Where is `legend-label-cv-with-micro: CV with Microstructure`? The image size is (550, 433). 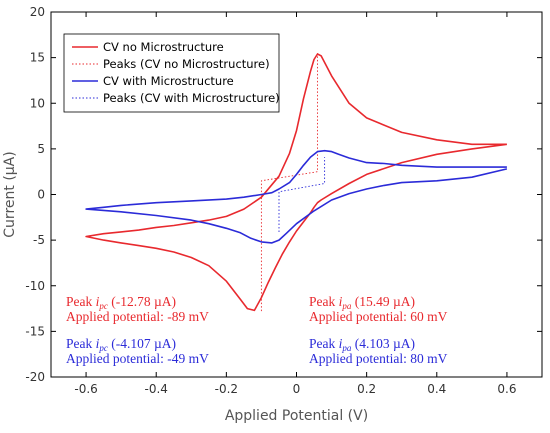 legend-label-cv-with-micro: CV with Microstructure is located at coordinates (168, 81).